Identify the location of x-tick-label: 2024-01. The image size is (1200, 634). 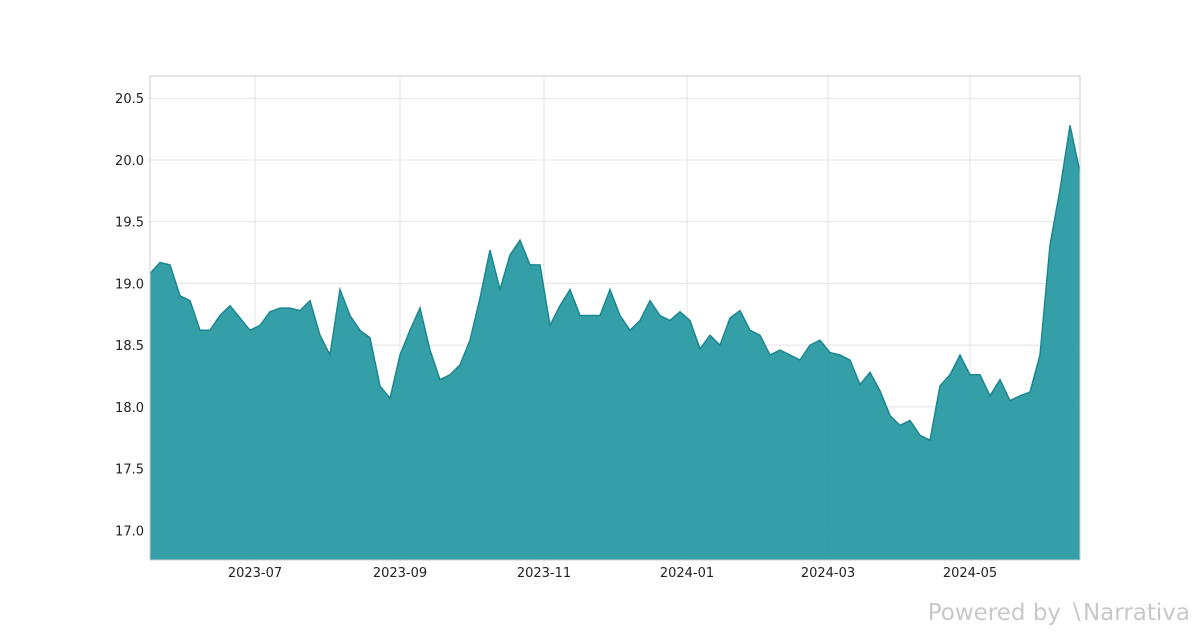
(687, 573).